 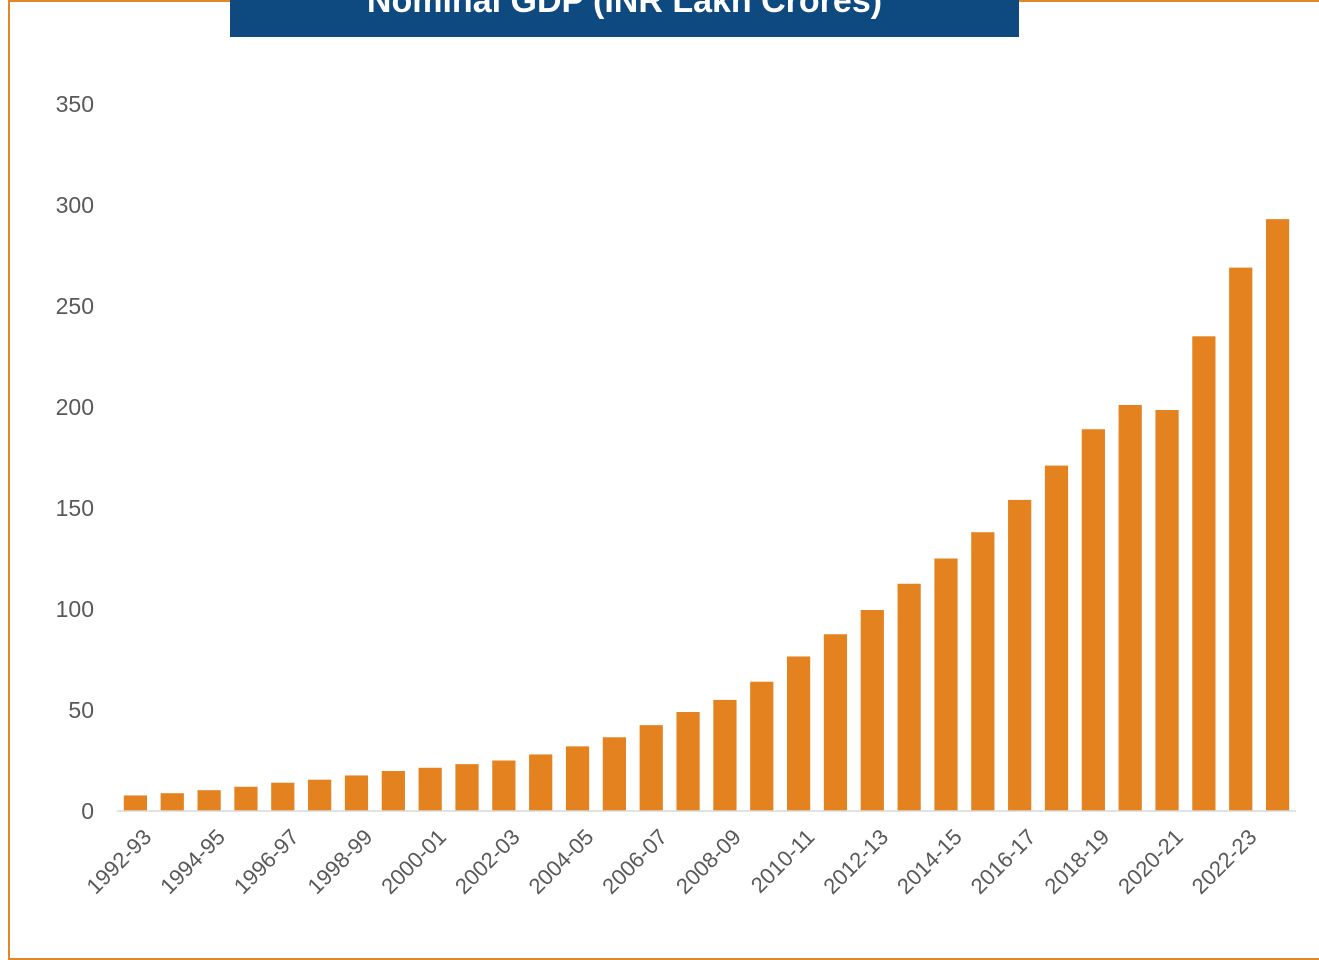 I want to click on y-tick-label: 50, so click(x=81, y=710).